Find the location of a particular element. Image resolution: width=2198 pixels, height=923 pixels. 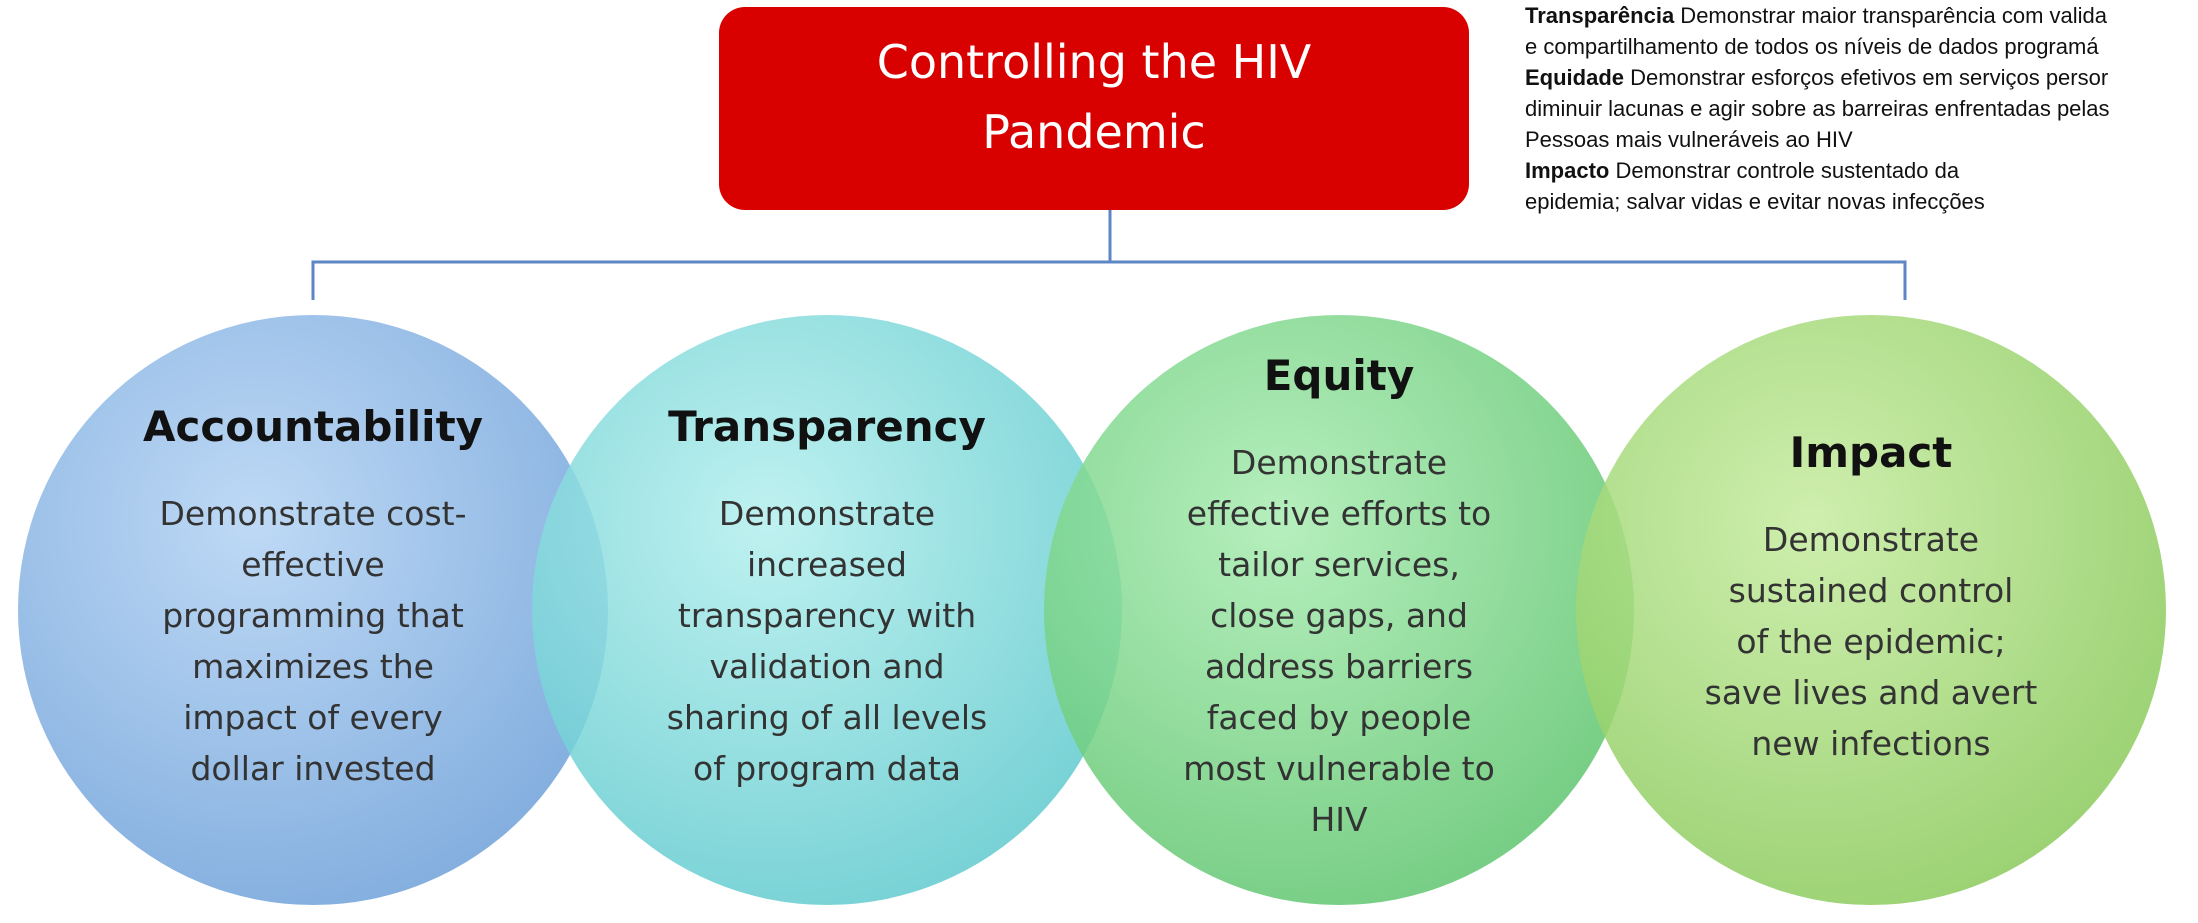

note-text: Demonstrar controle sustentado da is located at coordinates (1784, 170).